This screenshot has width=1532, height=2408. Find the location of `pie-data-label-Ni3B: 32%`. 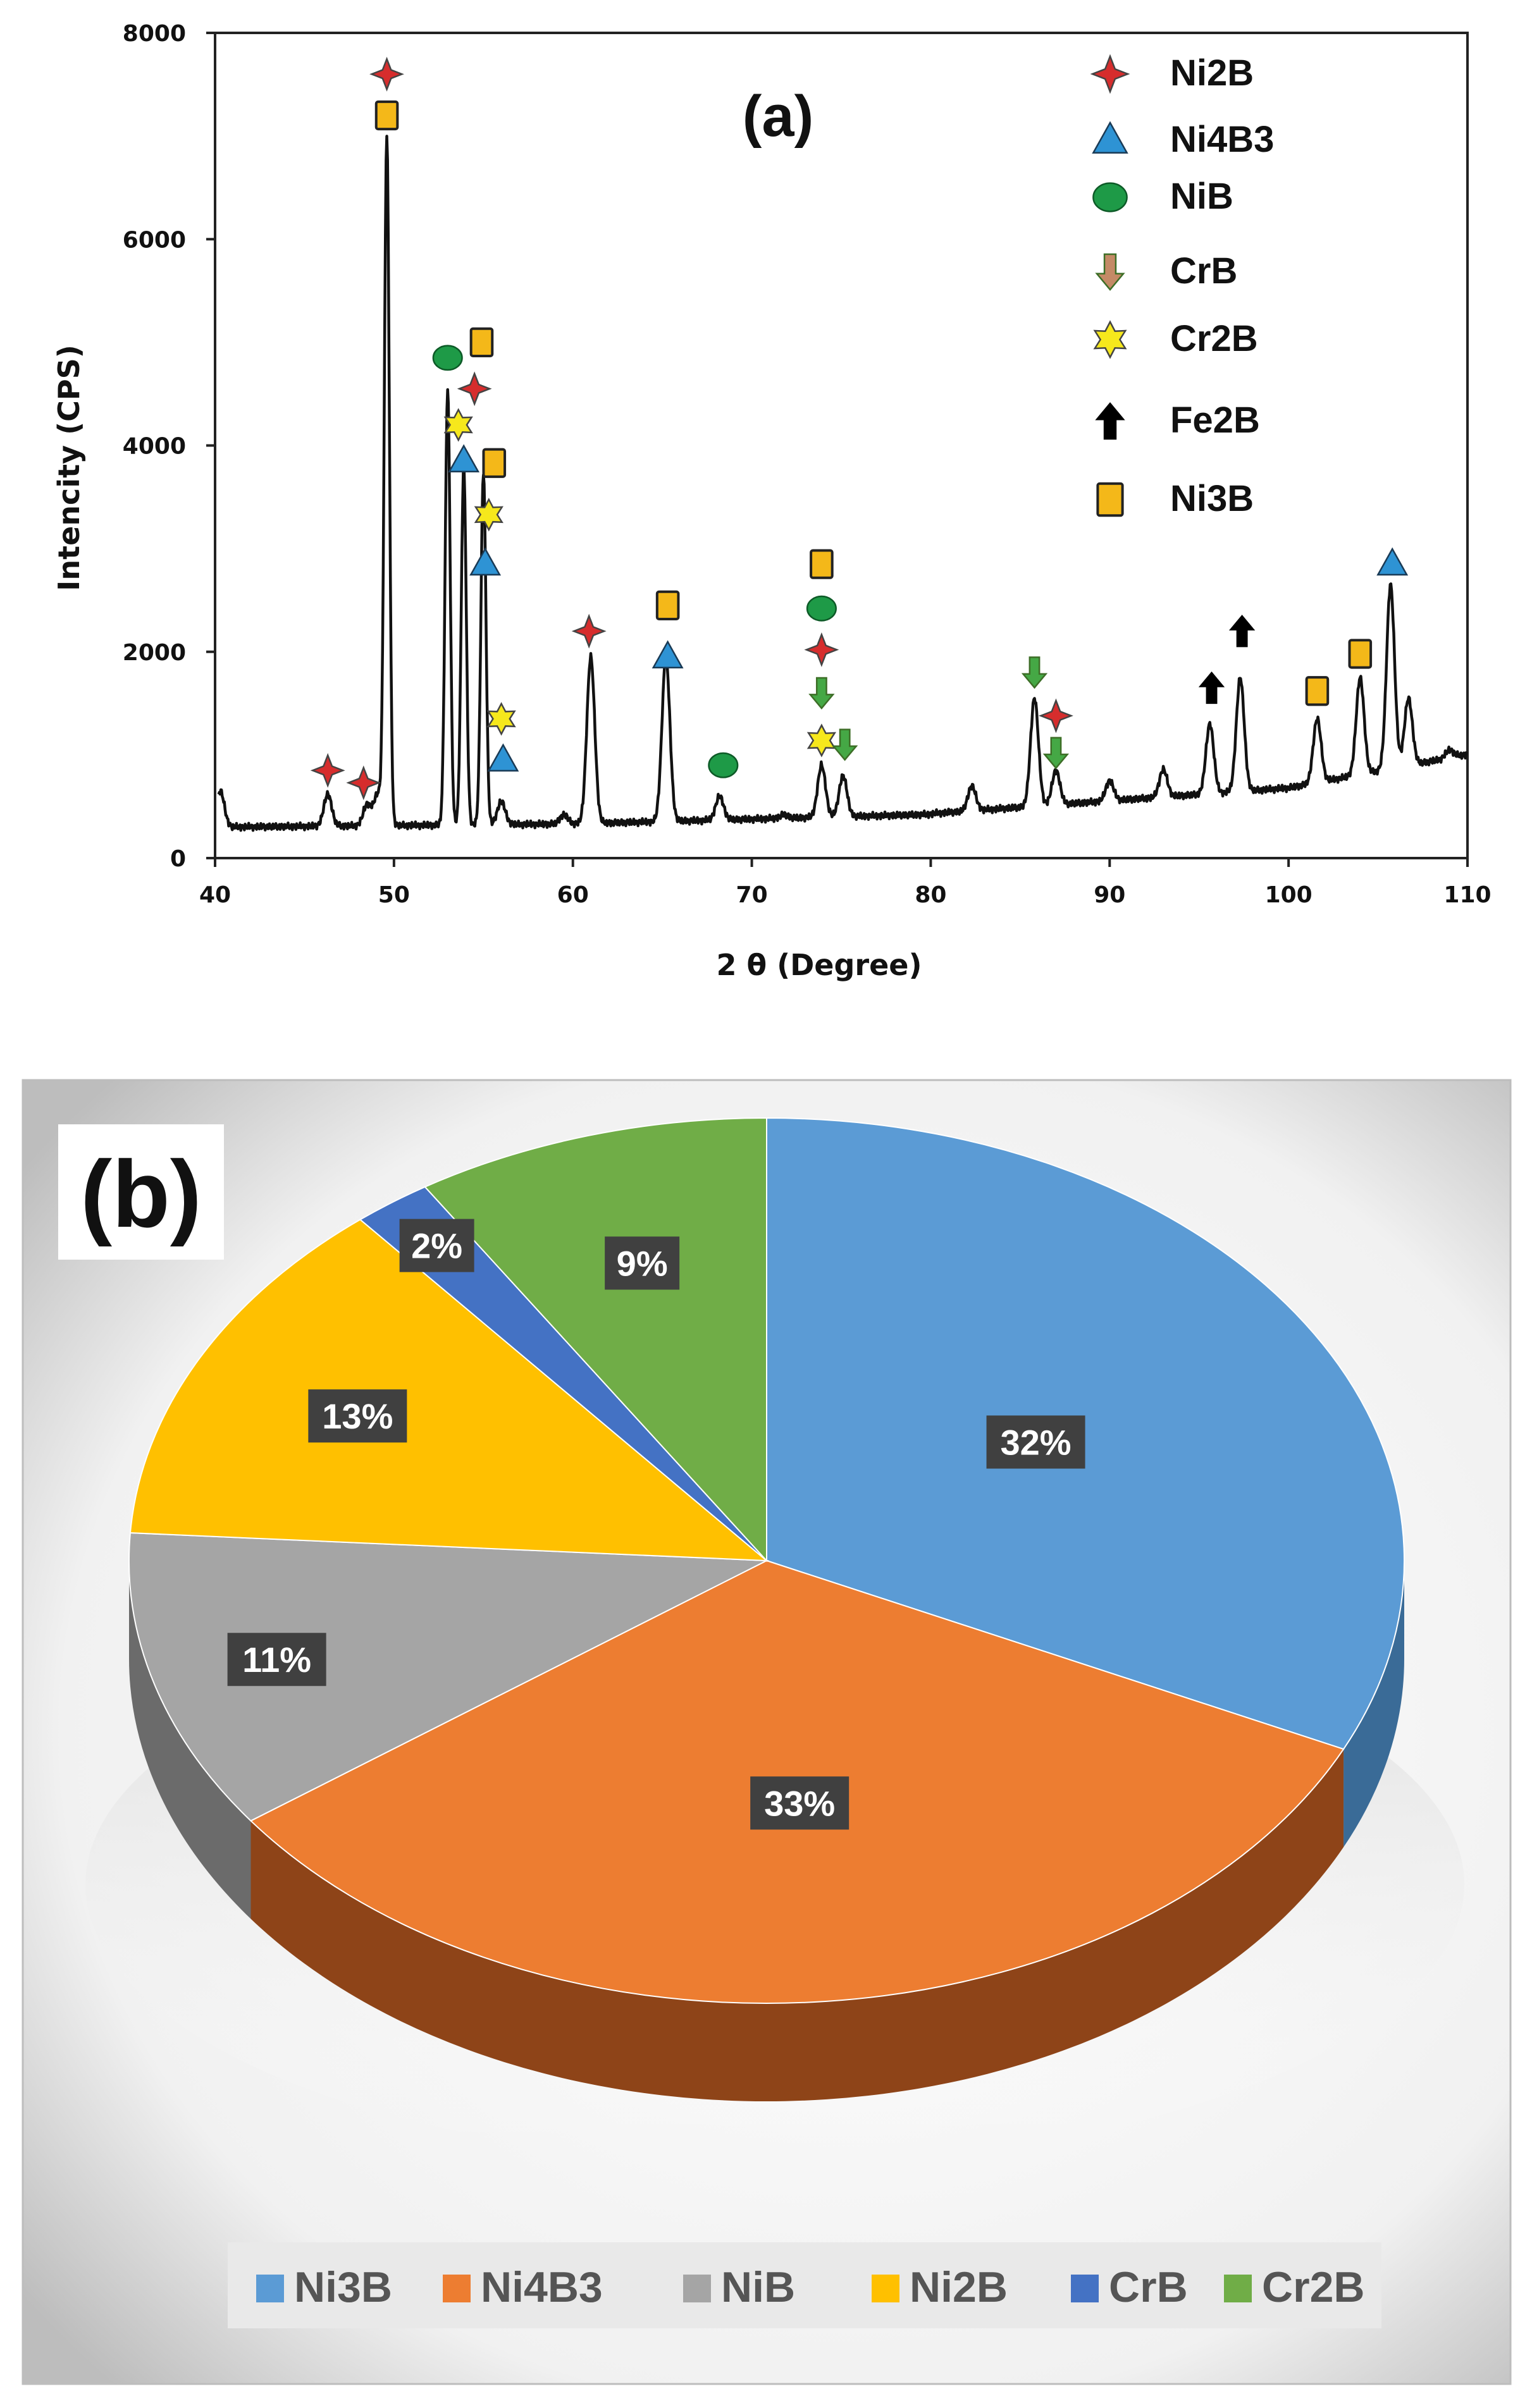

pie-data-label-Ni3B: 32% is located at coordinates (1035, 1442).